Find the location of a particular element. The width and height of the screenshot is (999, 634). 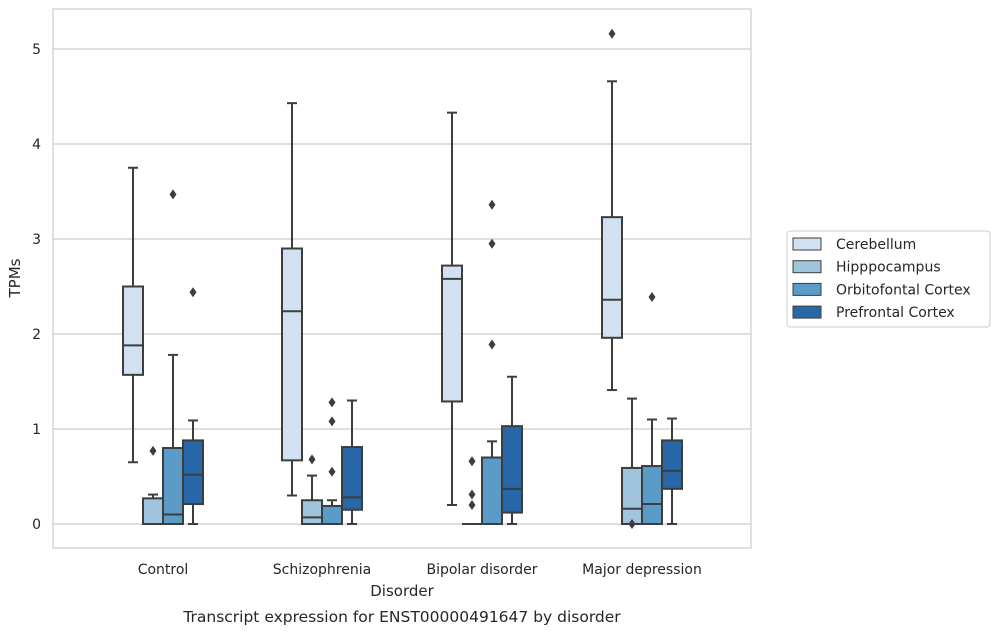

y-tick-label: 5 is located at coordinates (36, 50).